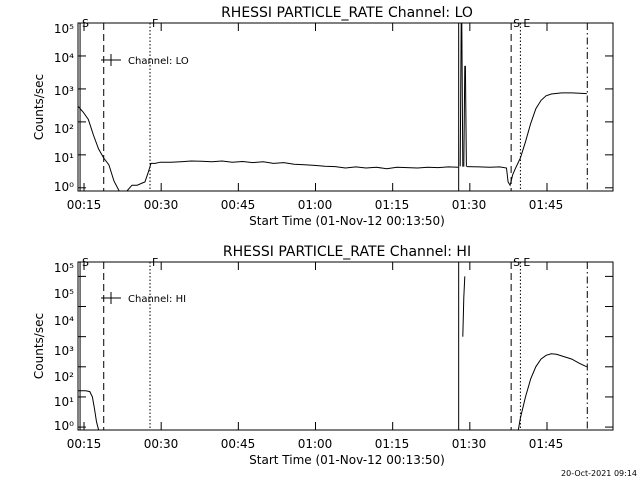 The image size is (640, 480). What do you see at coordinates (158, 61) in the screenshot?
I see `legend-label: Channel: LO` at bounding box center [158, 61].